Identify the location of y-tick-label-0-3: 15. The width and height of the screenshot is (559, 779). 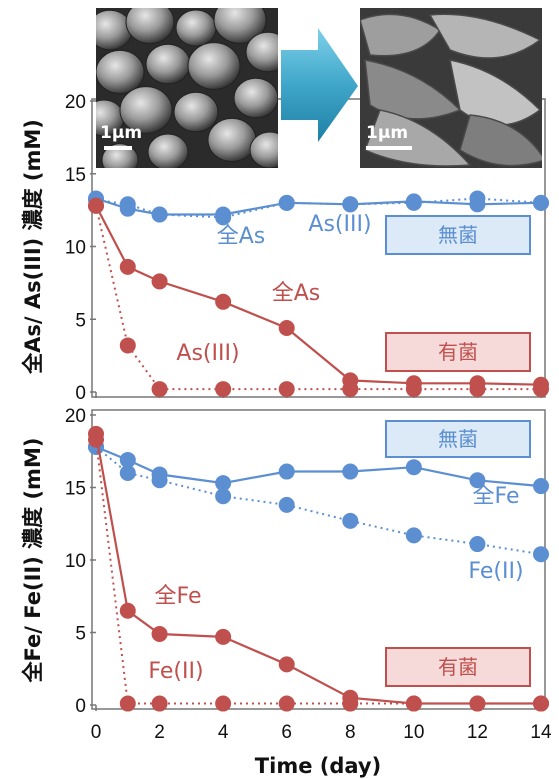
(75, 175).